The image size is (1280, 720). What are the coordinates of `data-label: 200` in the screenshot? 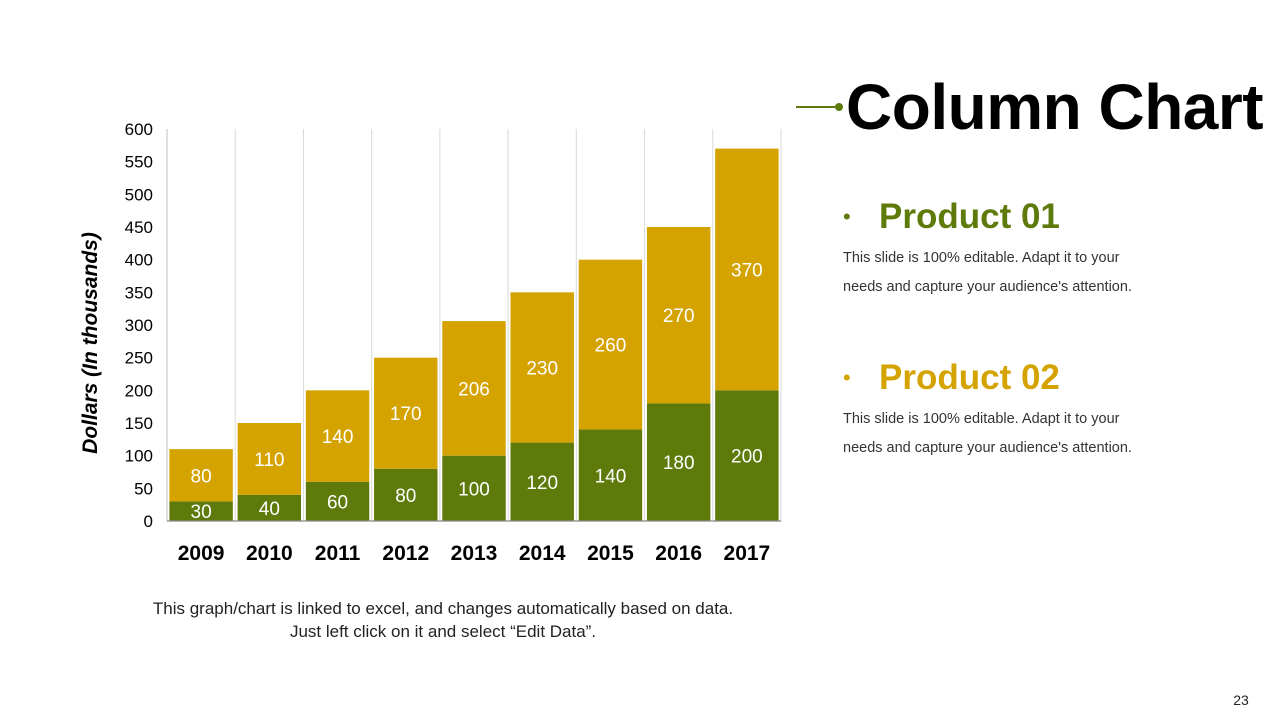 It's located at (747, 457).